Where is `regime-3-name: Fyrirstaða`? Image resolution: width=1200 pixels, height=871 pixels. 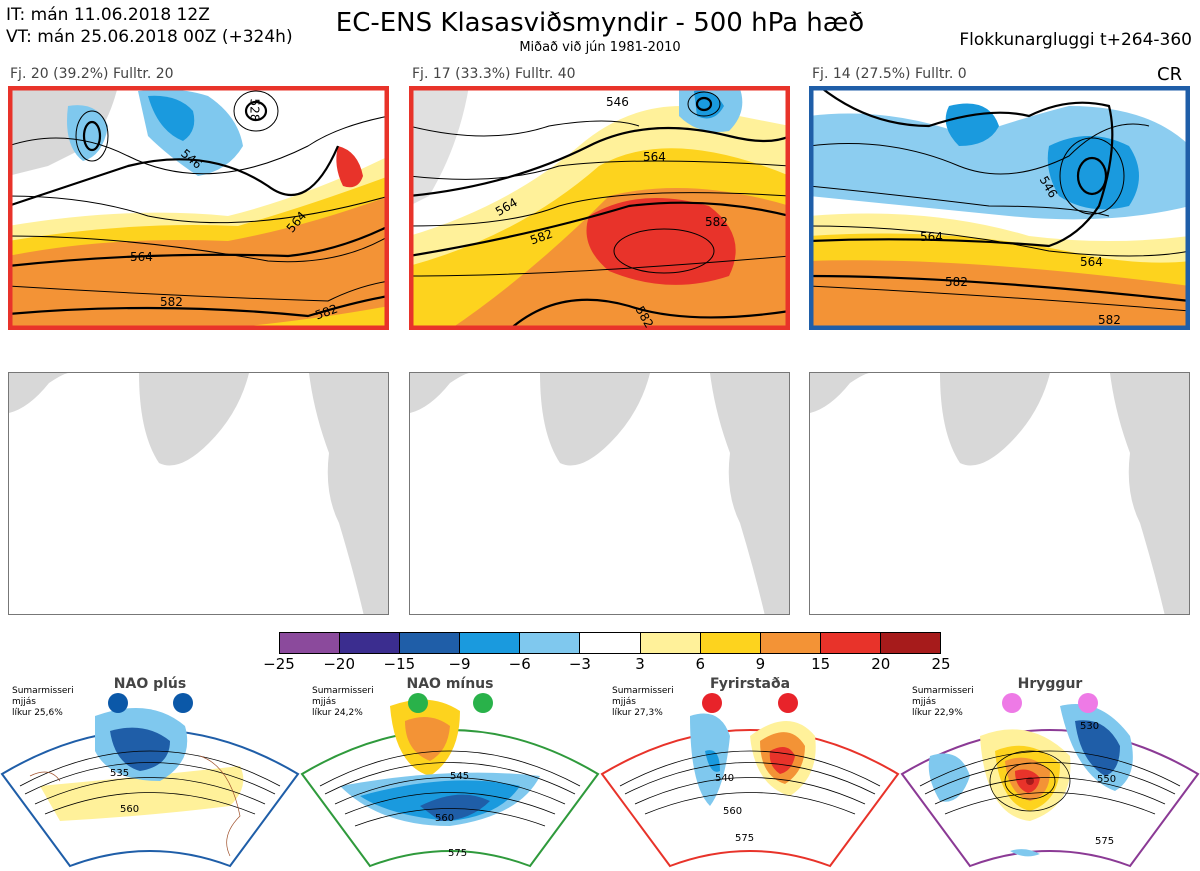
regime-3-name: Fyrirstaða is located at coordinates (750, 684).